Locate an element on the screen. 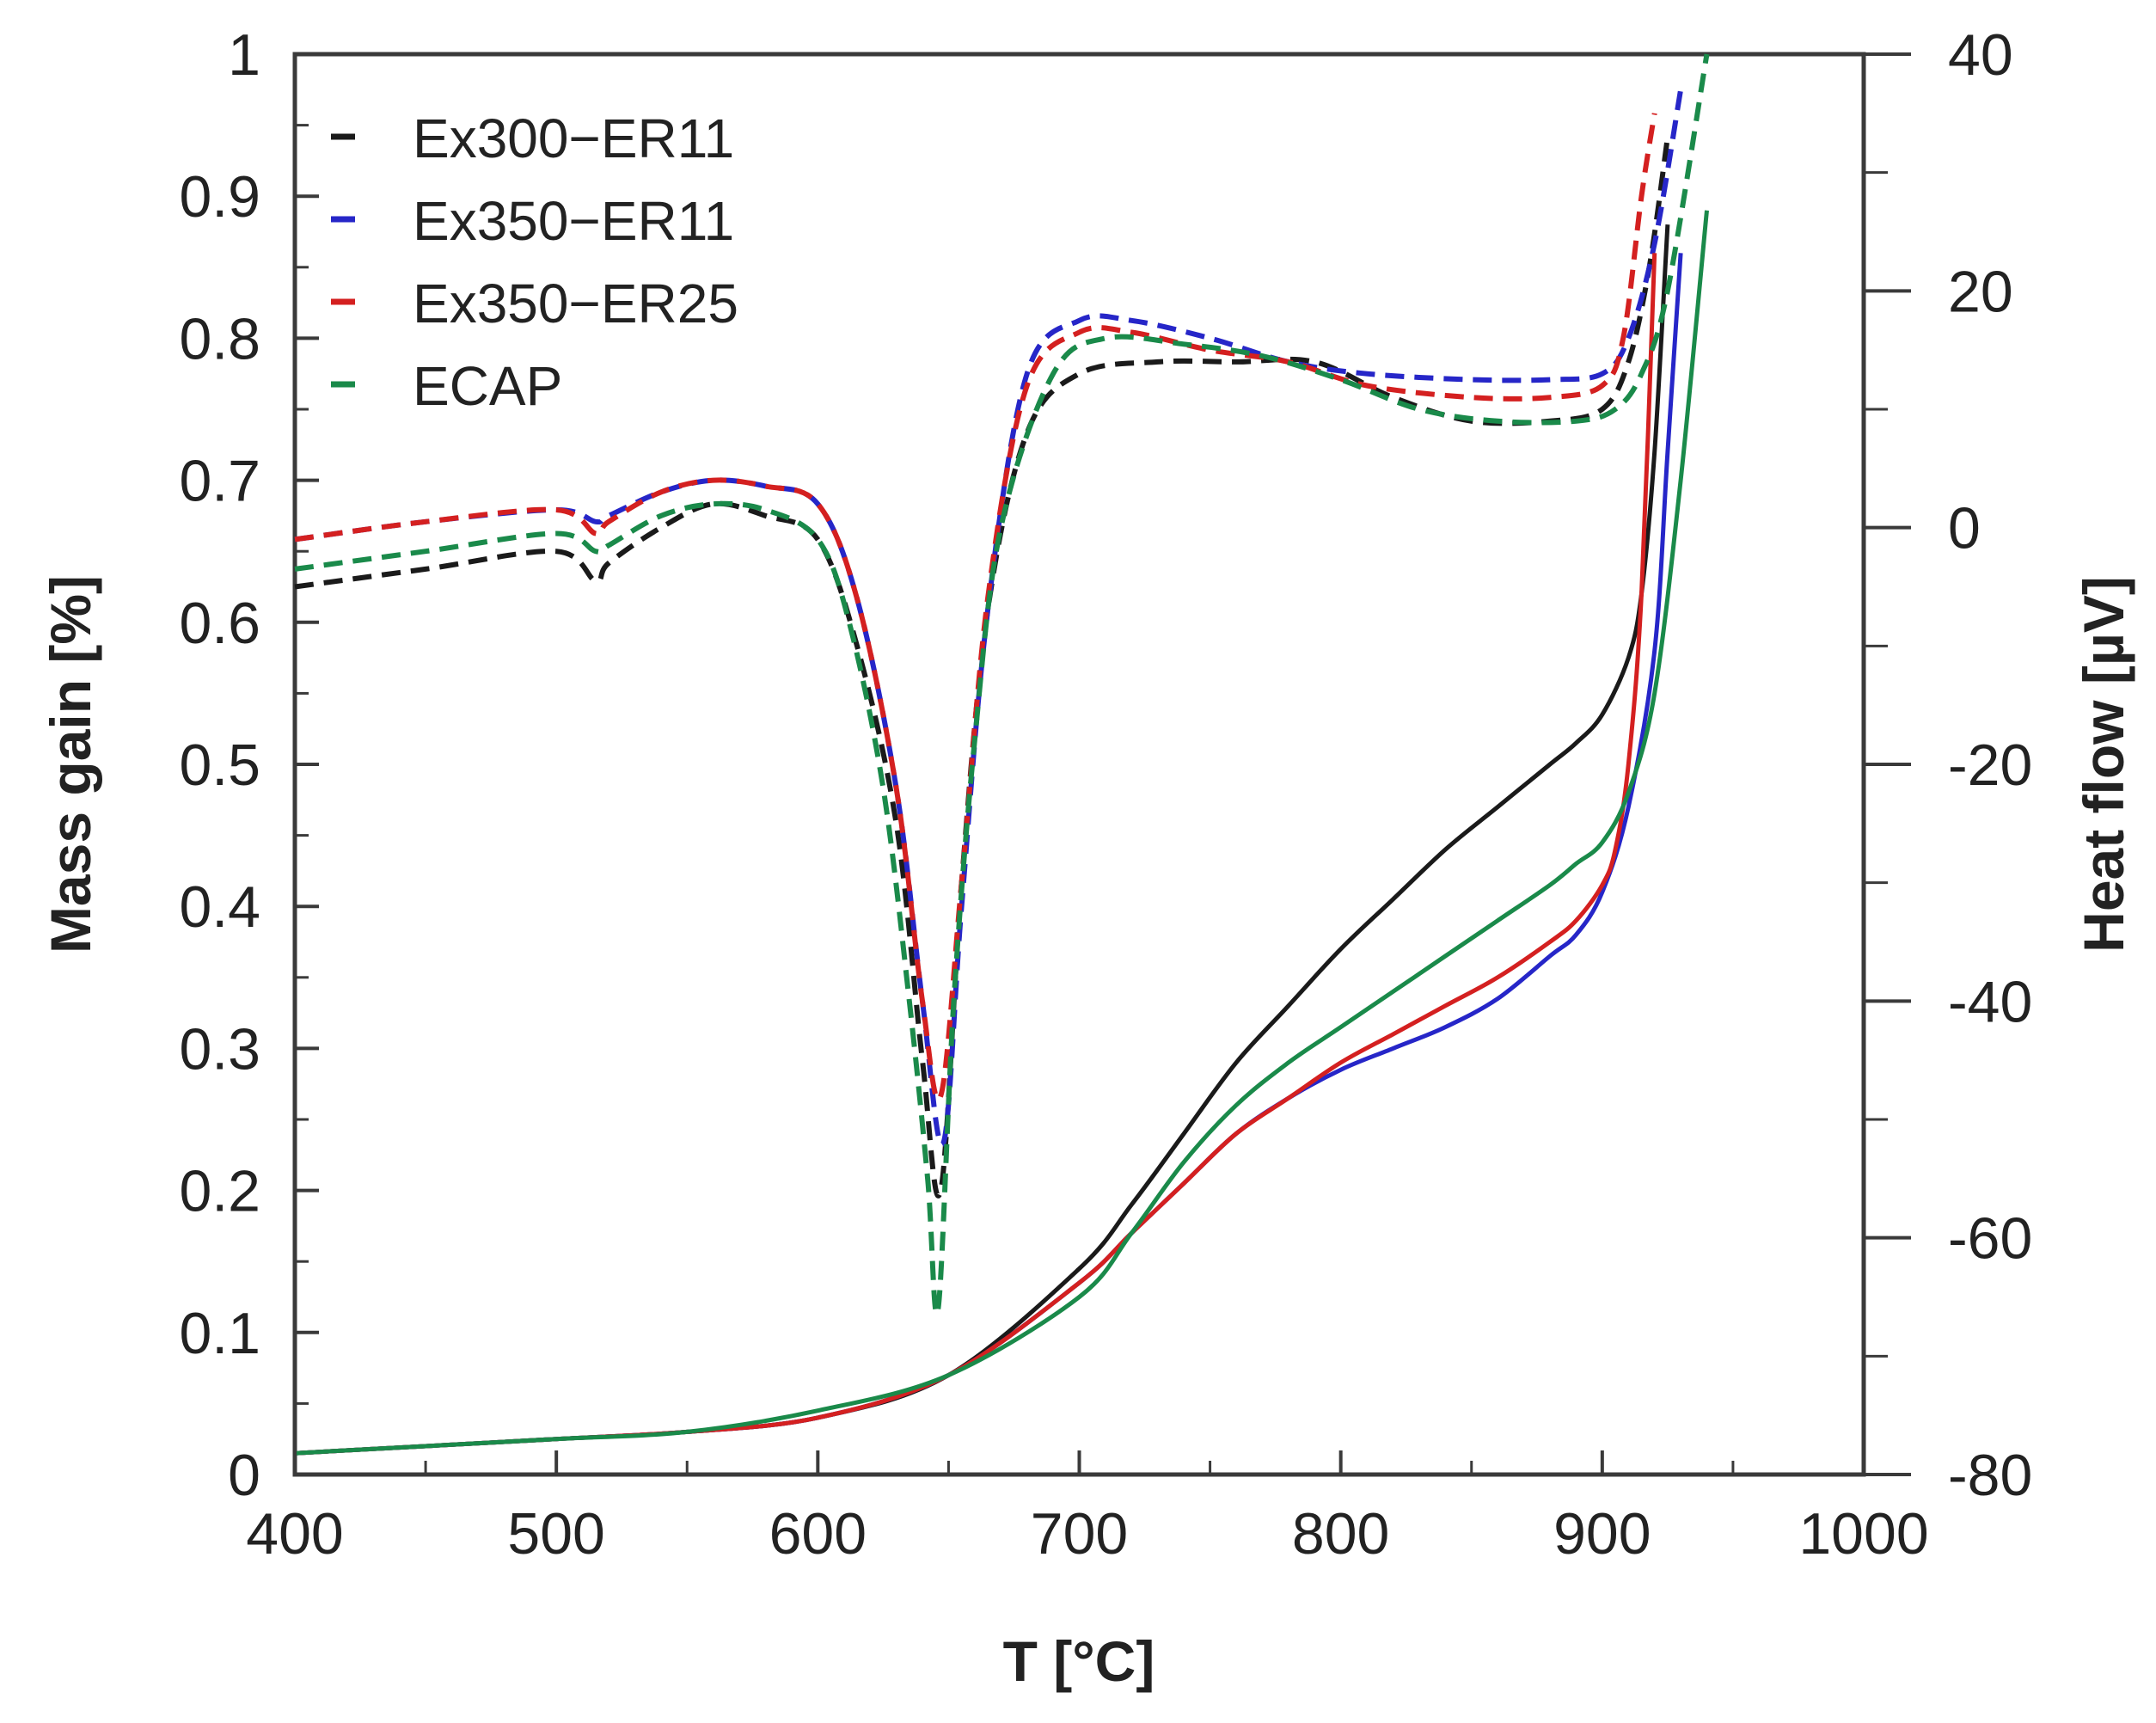 The height and width of the screenshot is (1723, 2156). y2-tick-label: -80 is located at coordinates (1990, 1476).